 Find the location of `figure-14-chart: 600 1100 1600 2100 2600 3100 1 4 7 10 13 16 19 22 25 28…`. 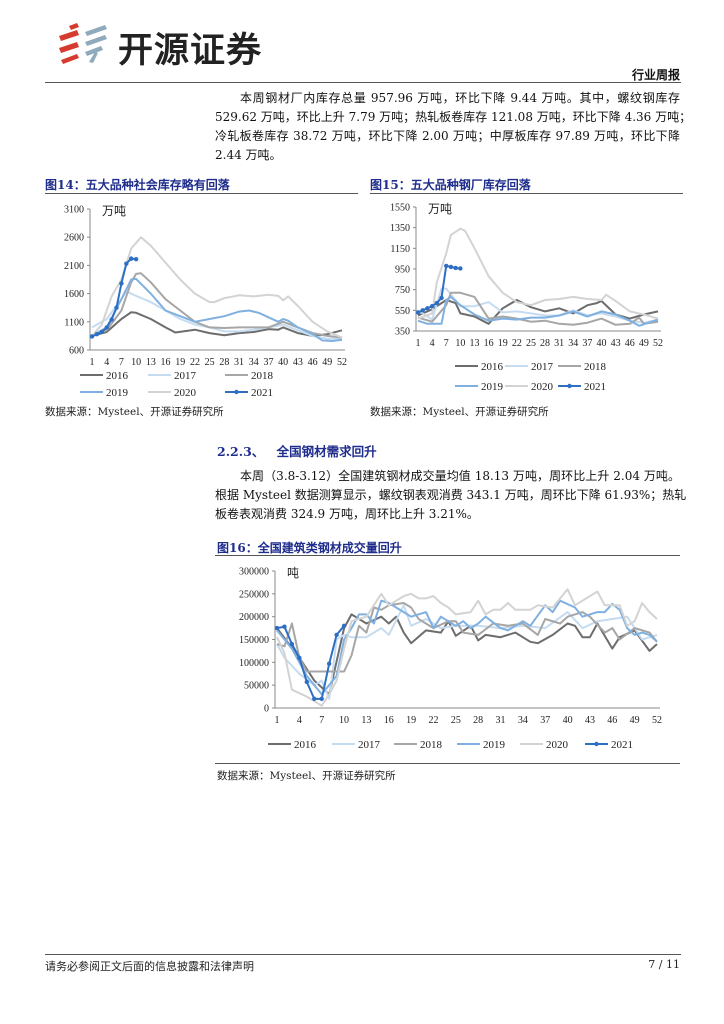

figure-14-chart: 600 1100 1600 2100 2600 3100 1 4 7 10 13 16 19 22 25 28… is located at coordinates (205, 301).